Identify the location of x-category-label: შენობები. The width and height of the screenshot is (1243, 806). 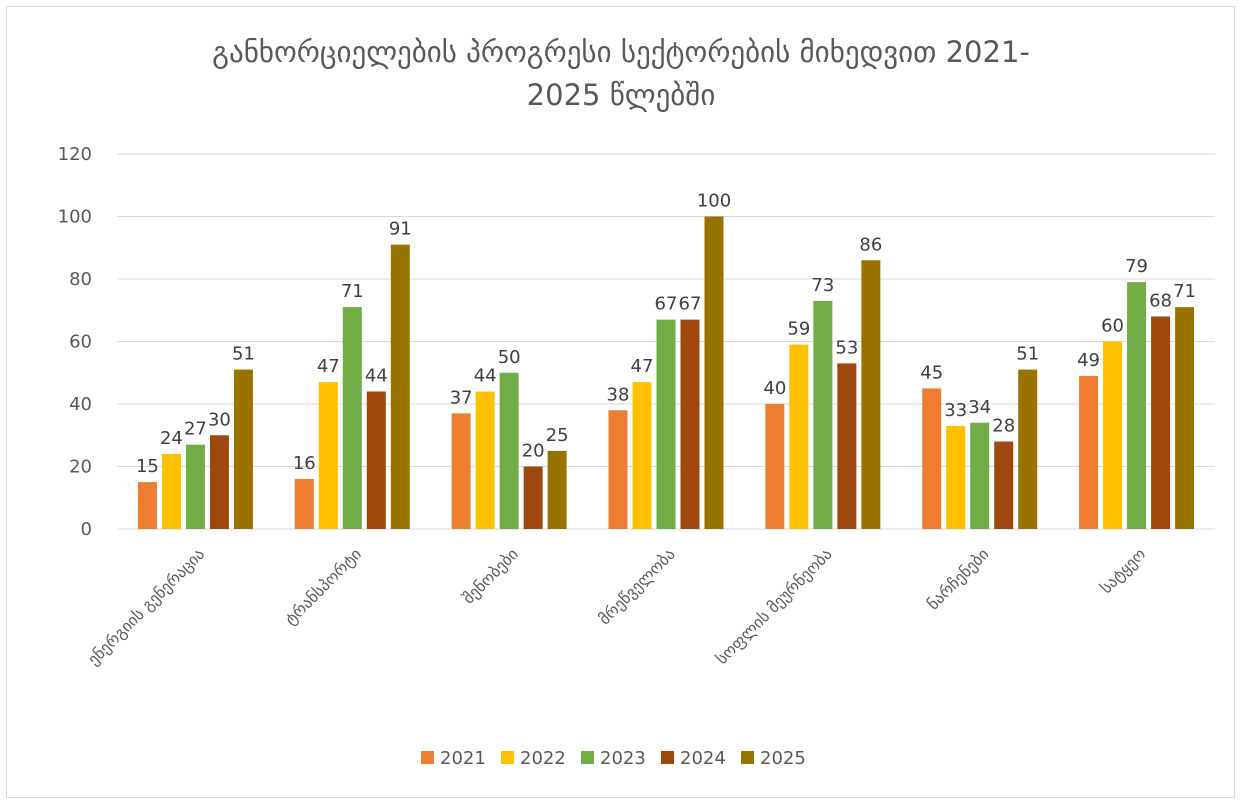
(490, 575).